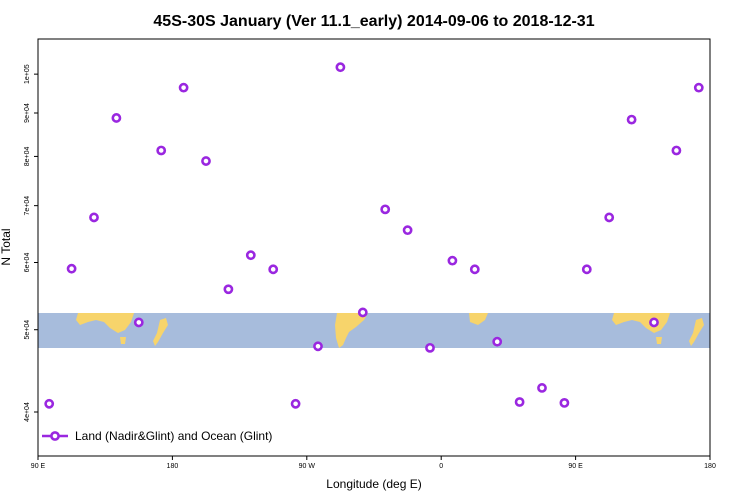  Describe the element at coordinates (160, 332) in the screenshot. I see `land-new-zealand-left` at that location.